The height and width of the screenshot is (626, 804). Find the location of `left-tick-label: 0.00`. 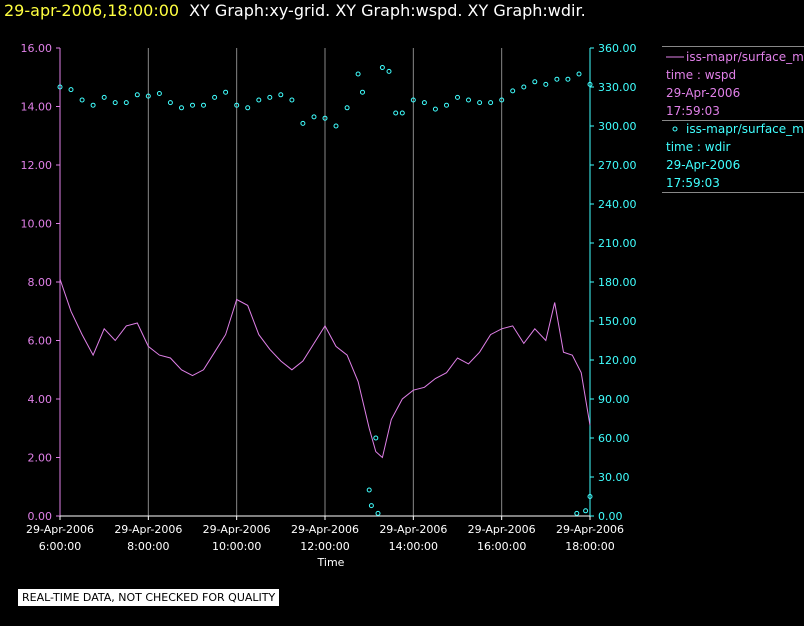

left-tick-label: 0.00 is located at coordinates (40, 516).